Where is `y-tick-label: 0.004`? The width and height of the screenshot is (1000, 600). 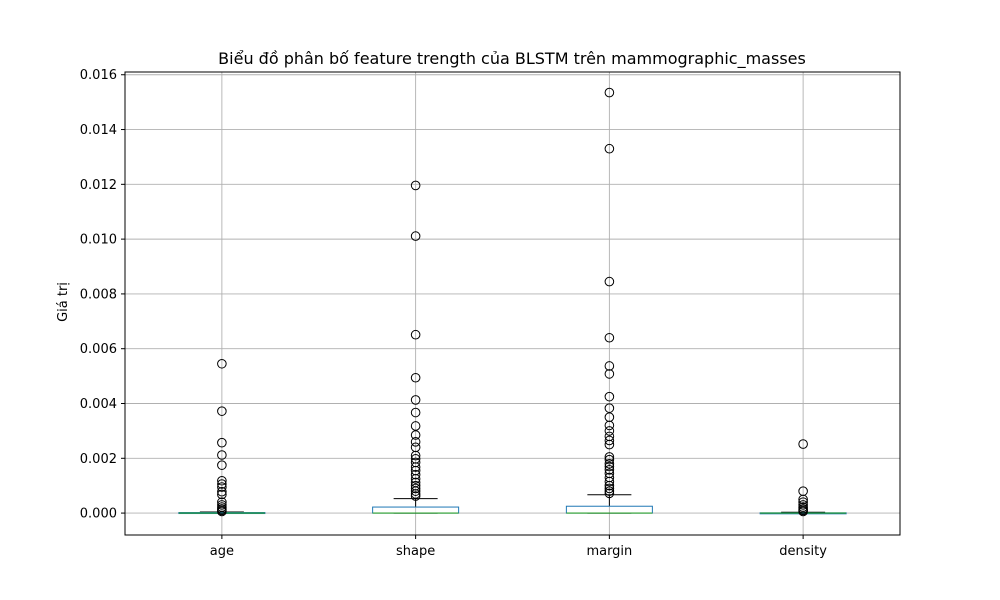 y-tick-label: 0.004 is located at coordinates (98, 404).